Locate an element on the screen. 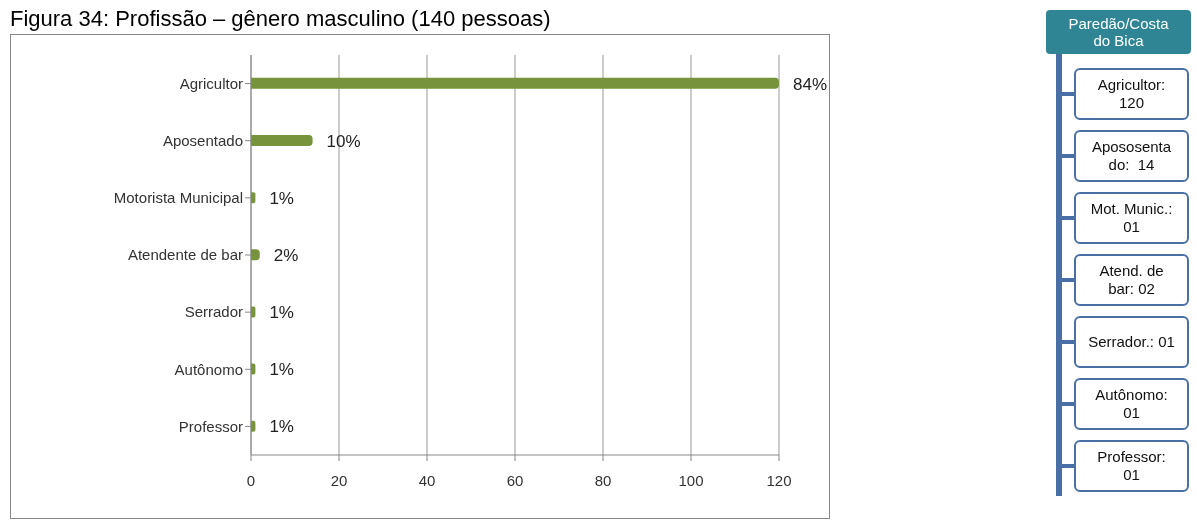 This screenshot has width=1197, height=521. annotation: 10% is located at coordinates (343, 141).